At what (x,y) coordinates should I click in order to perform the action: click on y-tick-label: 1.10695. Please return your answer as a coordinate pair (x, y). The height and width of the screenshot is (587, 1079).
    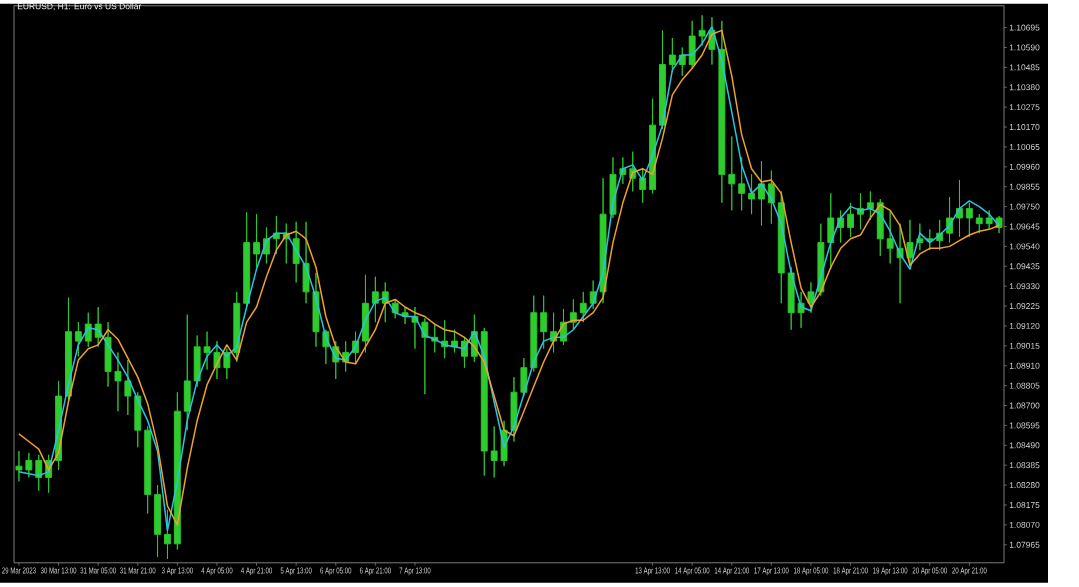
    Looking at the image, I should click on (1024, 27).